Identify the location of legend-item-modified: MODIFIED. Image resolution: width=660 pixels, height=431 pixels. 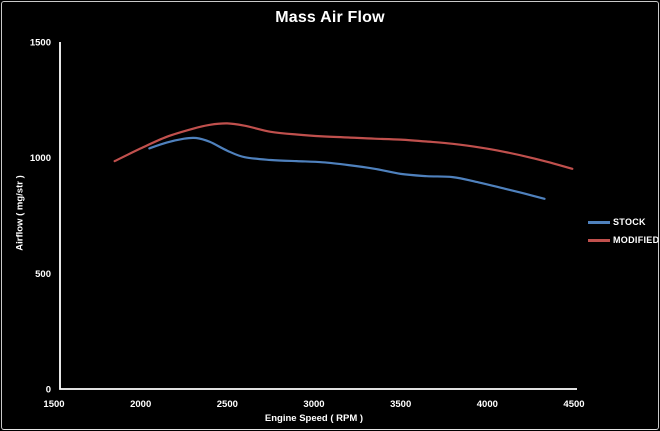
(623, 240).